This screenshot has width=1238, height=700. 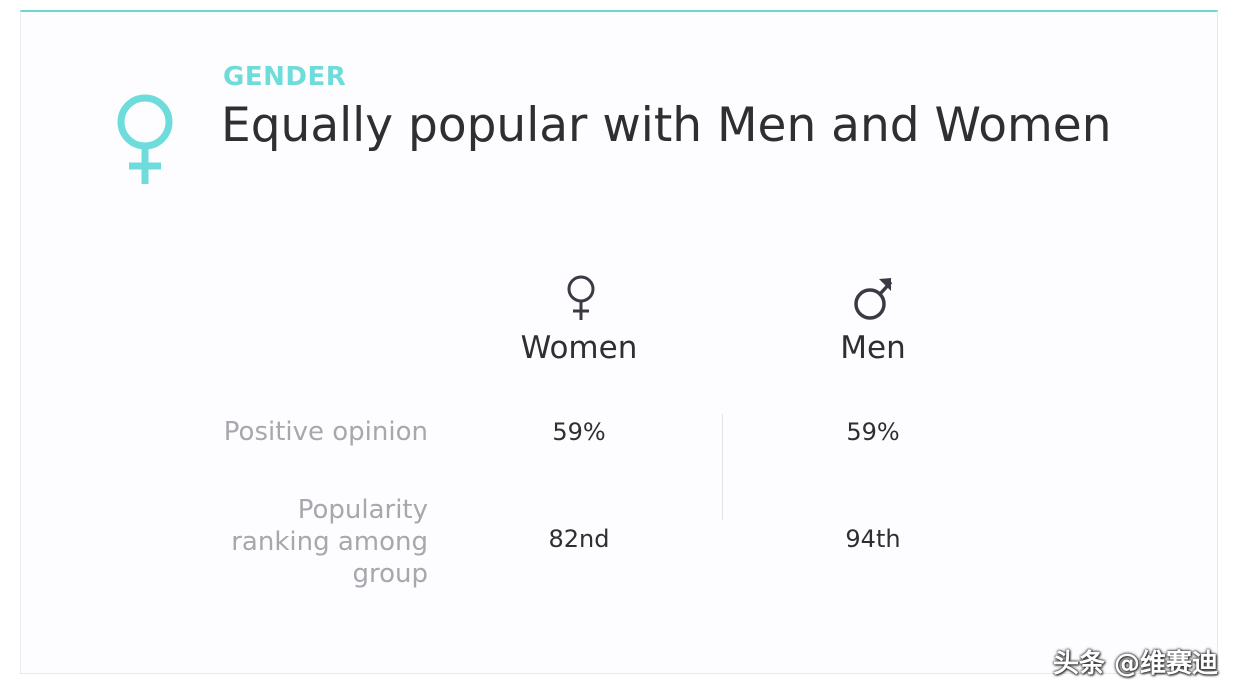 I want to click on watermark: 头条 @维赛迪, so click(x=1135, y=664).